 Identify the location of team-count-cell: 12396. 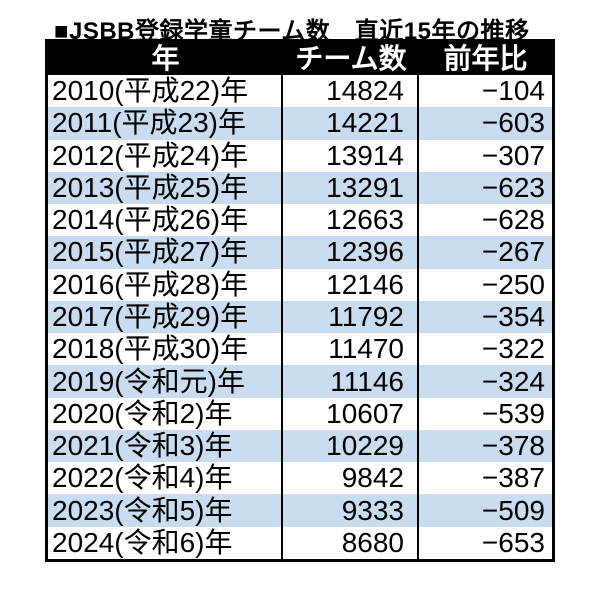
(351, 252).